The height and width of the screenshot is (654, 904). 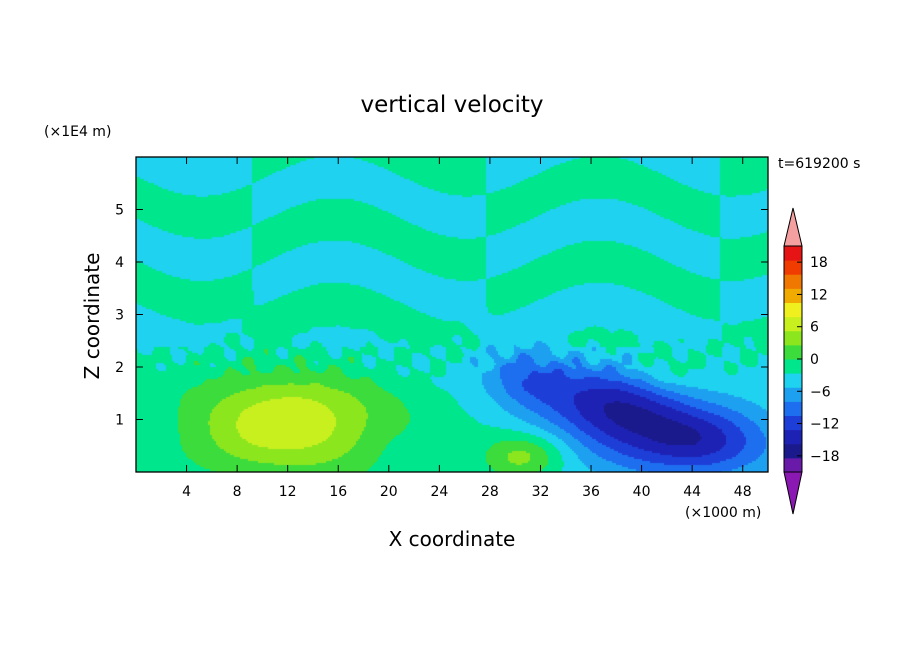 What do you see at coordinates (819, 263) in the screenshot?
I see `colorbar-tick-label: 18` at bounding box center [819, 263].